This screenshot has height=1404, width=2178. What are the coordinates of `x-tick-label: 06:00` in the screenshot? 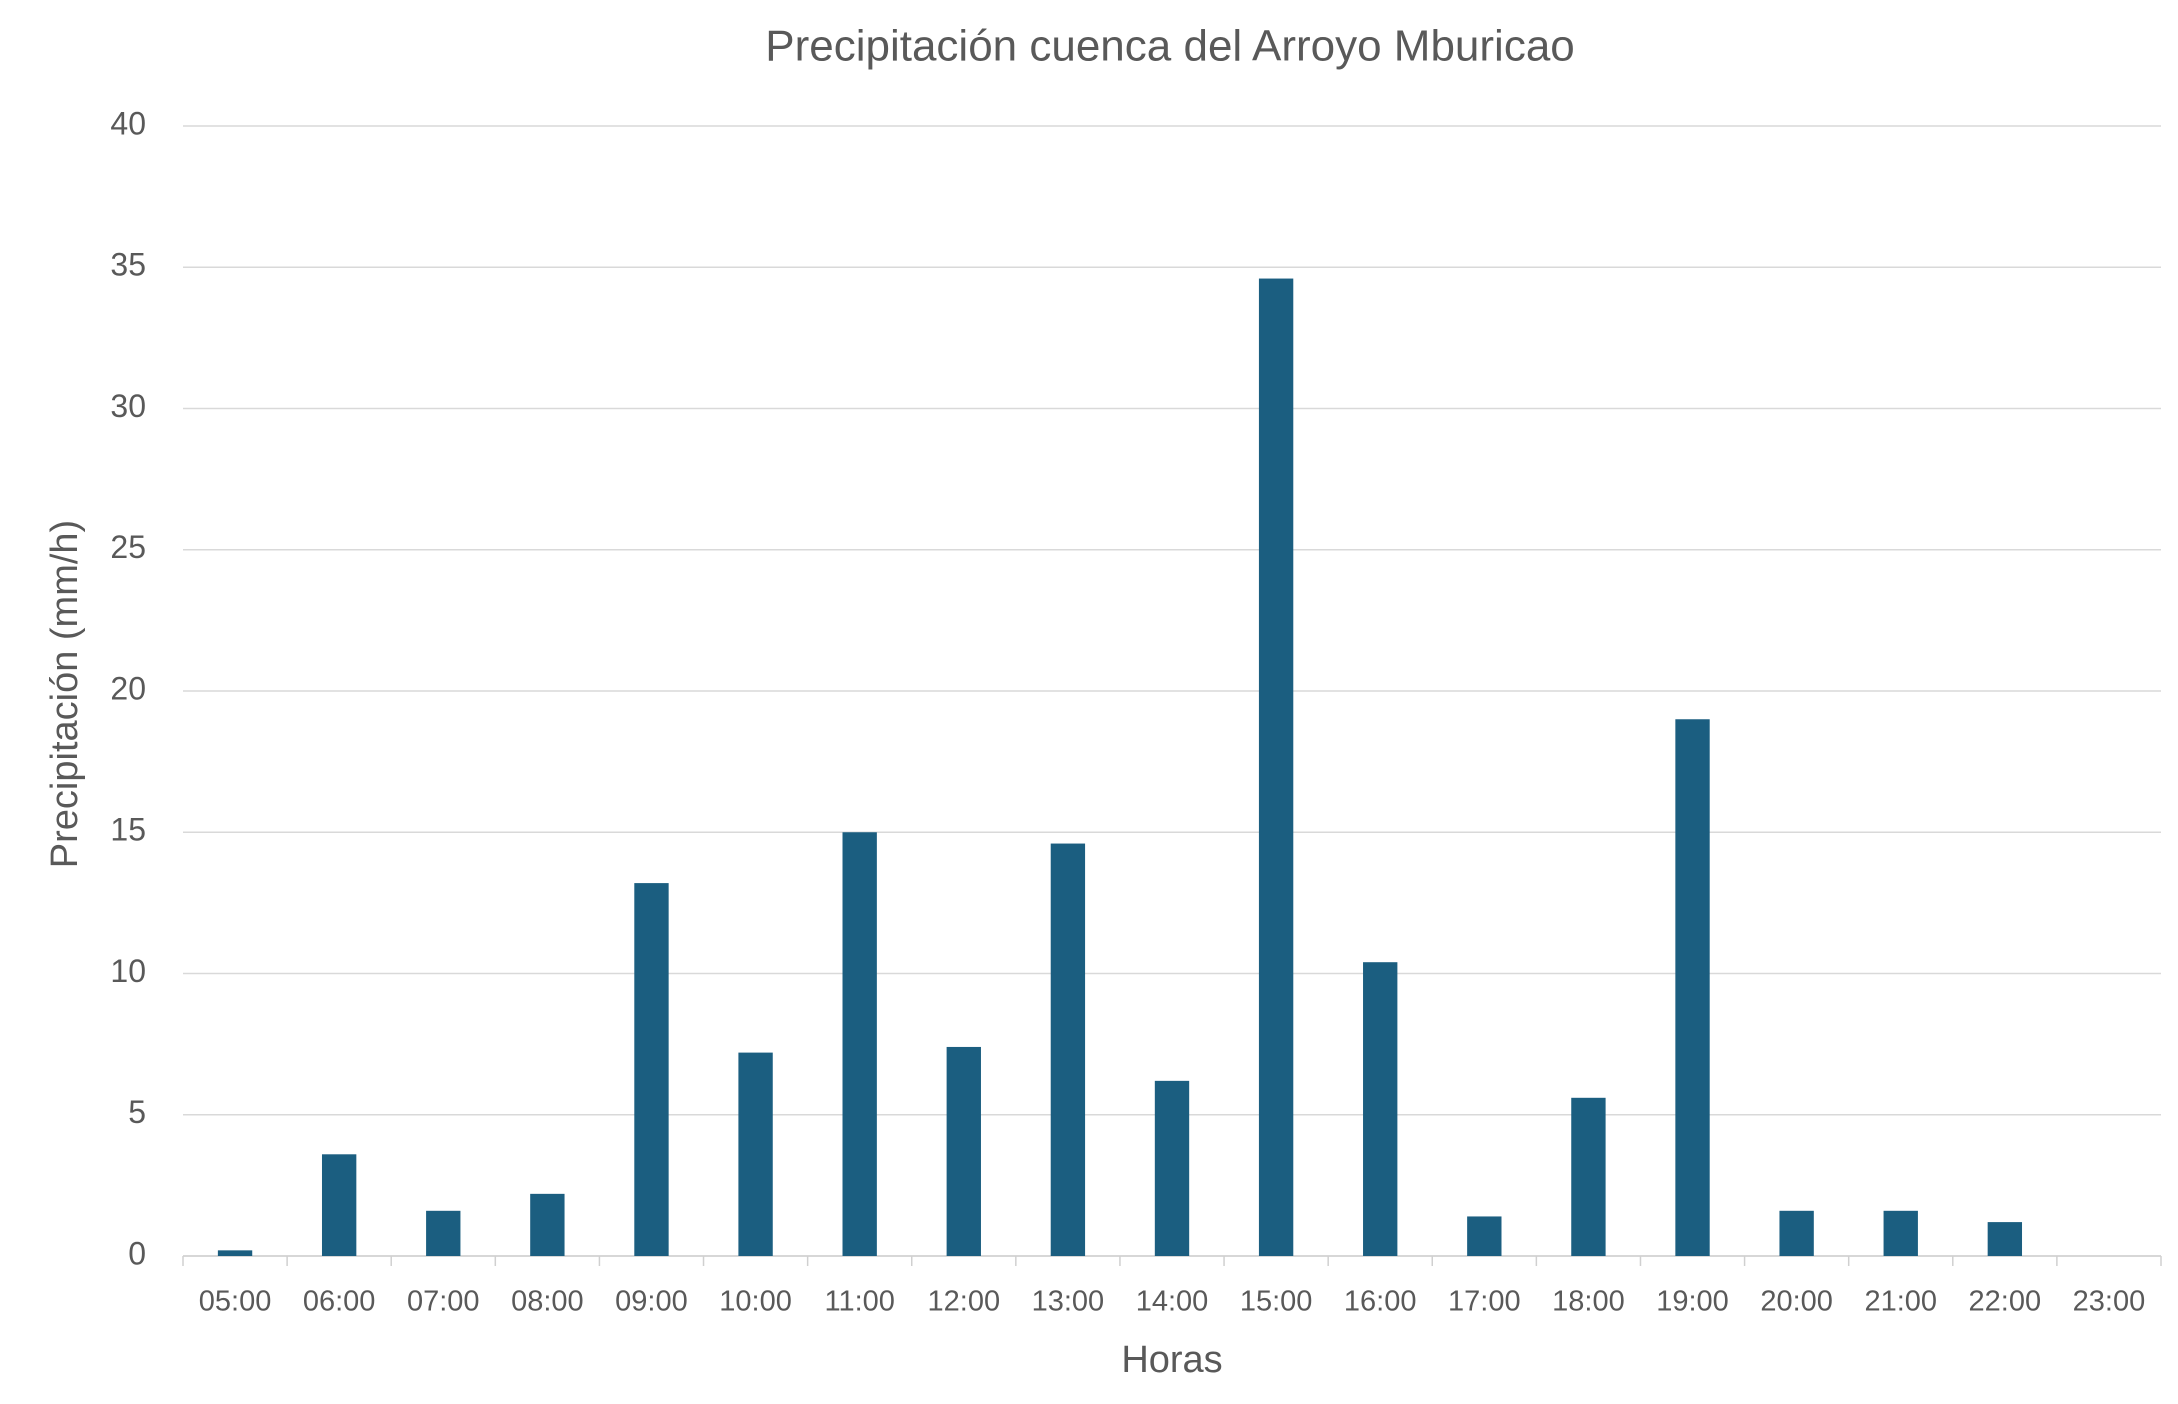 It's located at (339, 1302).